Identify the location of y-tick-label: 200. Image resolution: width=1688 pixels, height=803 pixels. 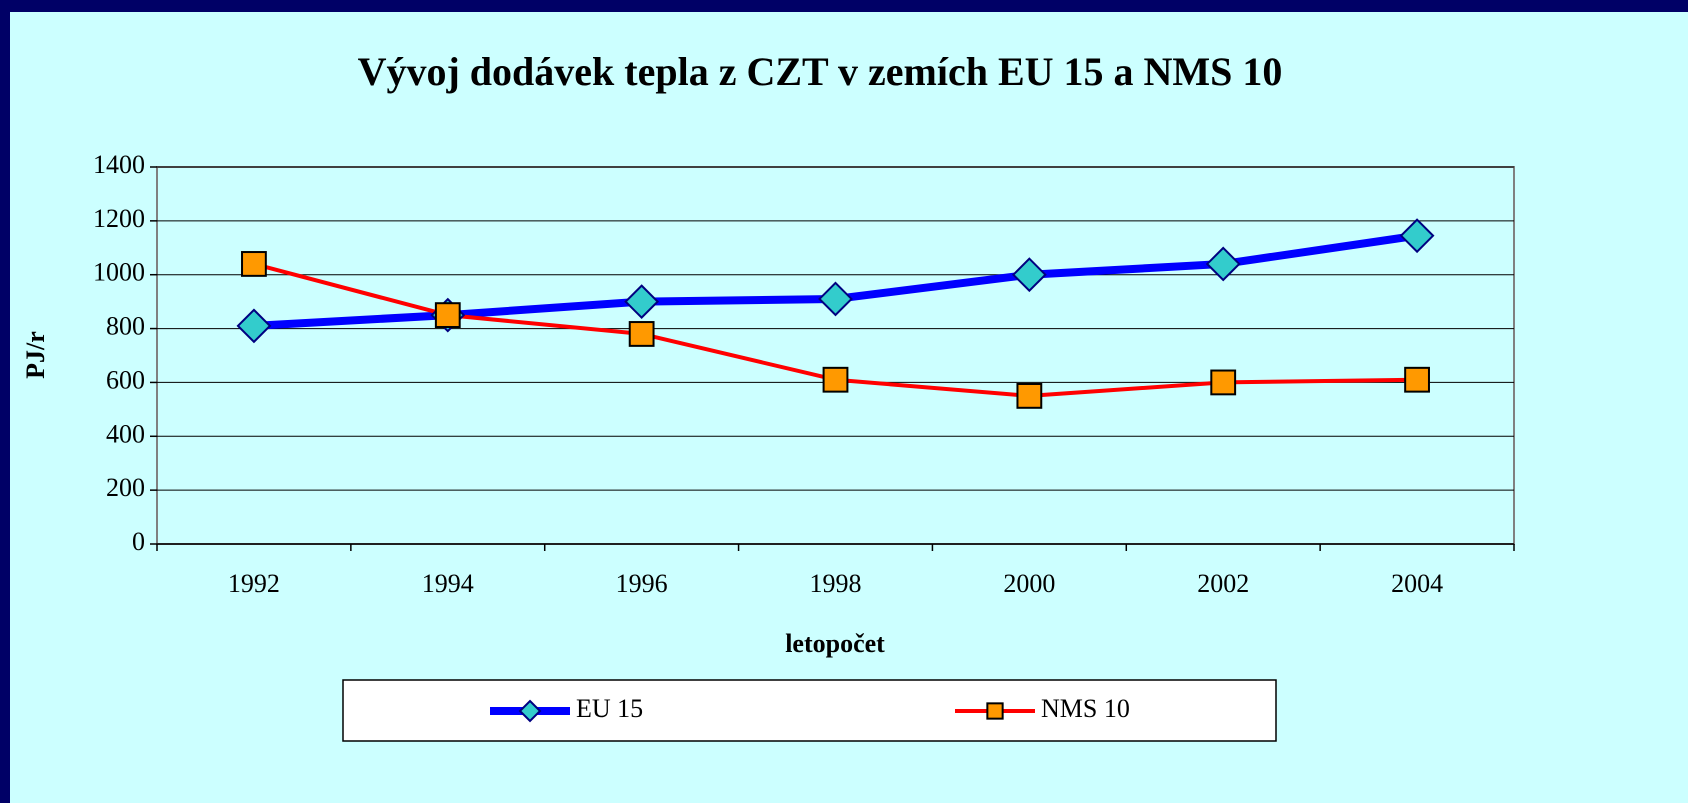
(125, 487).